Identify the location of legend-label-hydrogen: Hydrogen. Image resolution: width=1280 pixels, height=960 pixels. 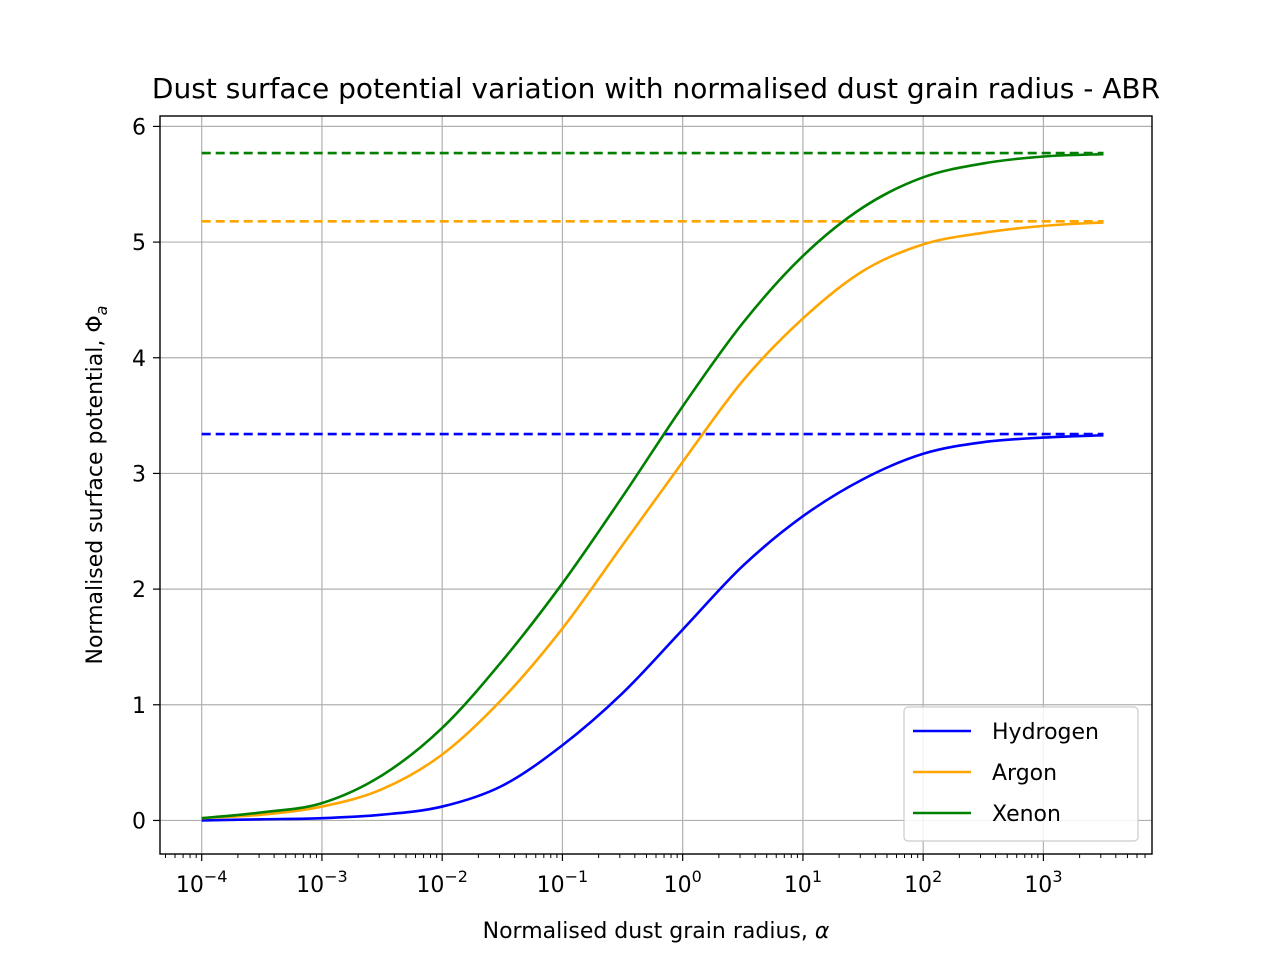
(1045, 732).